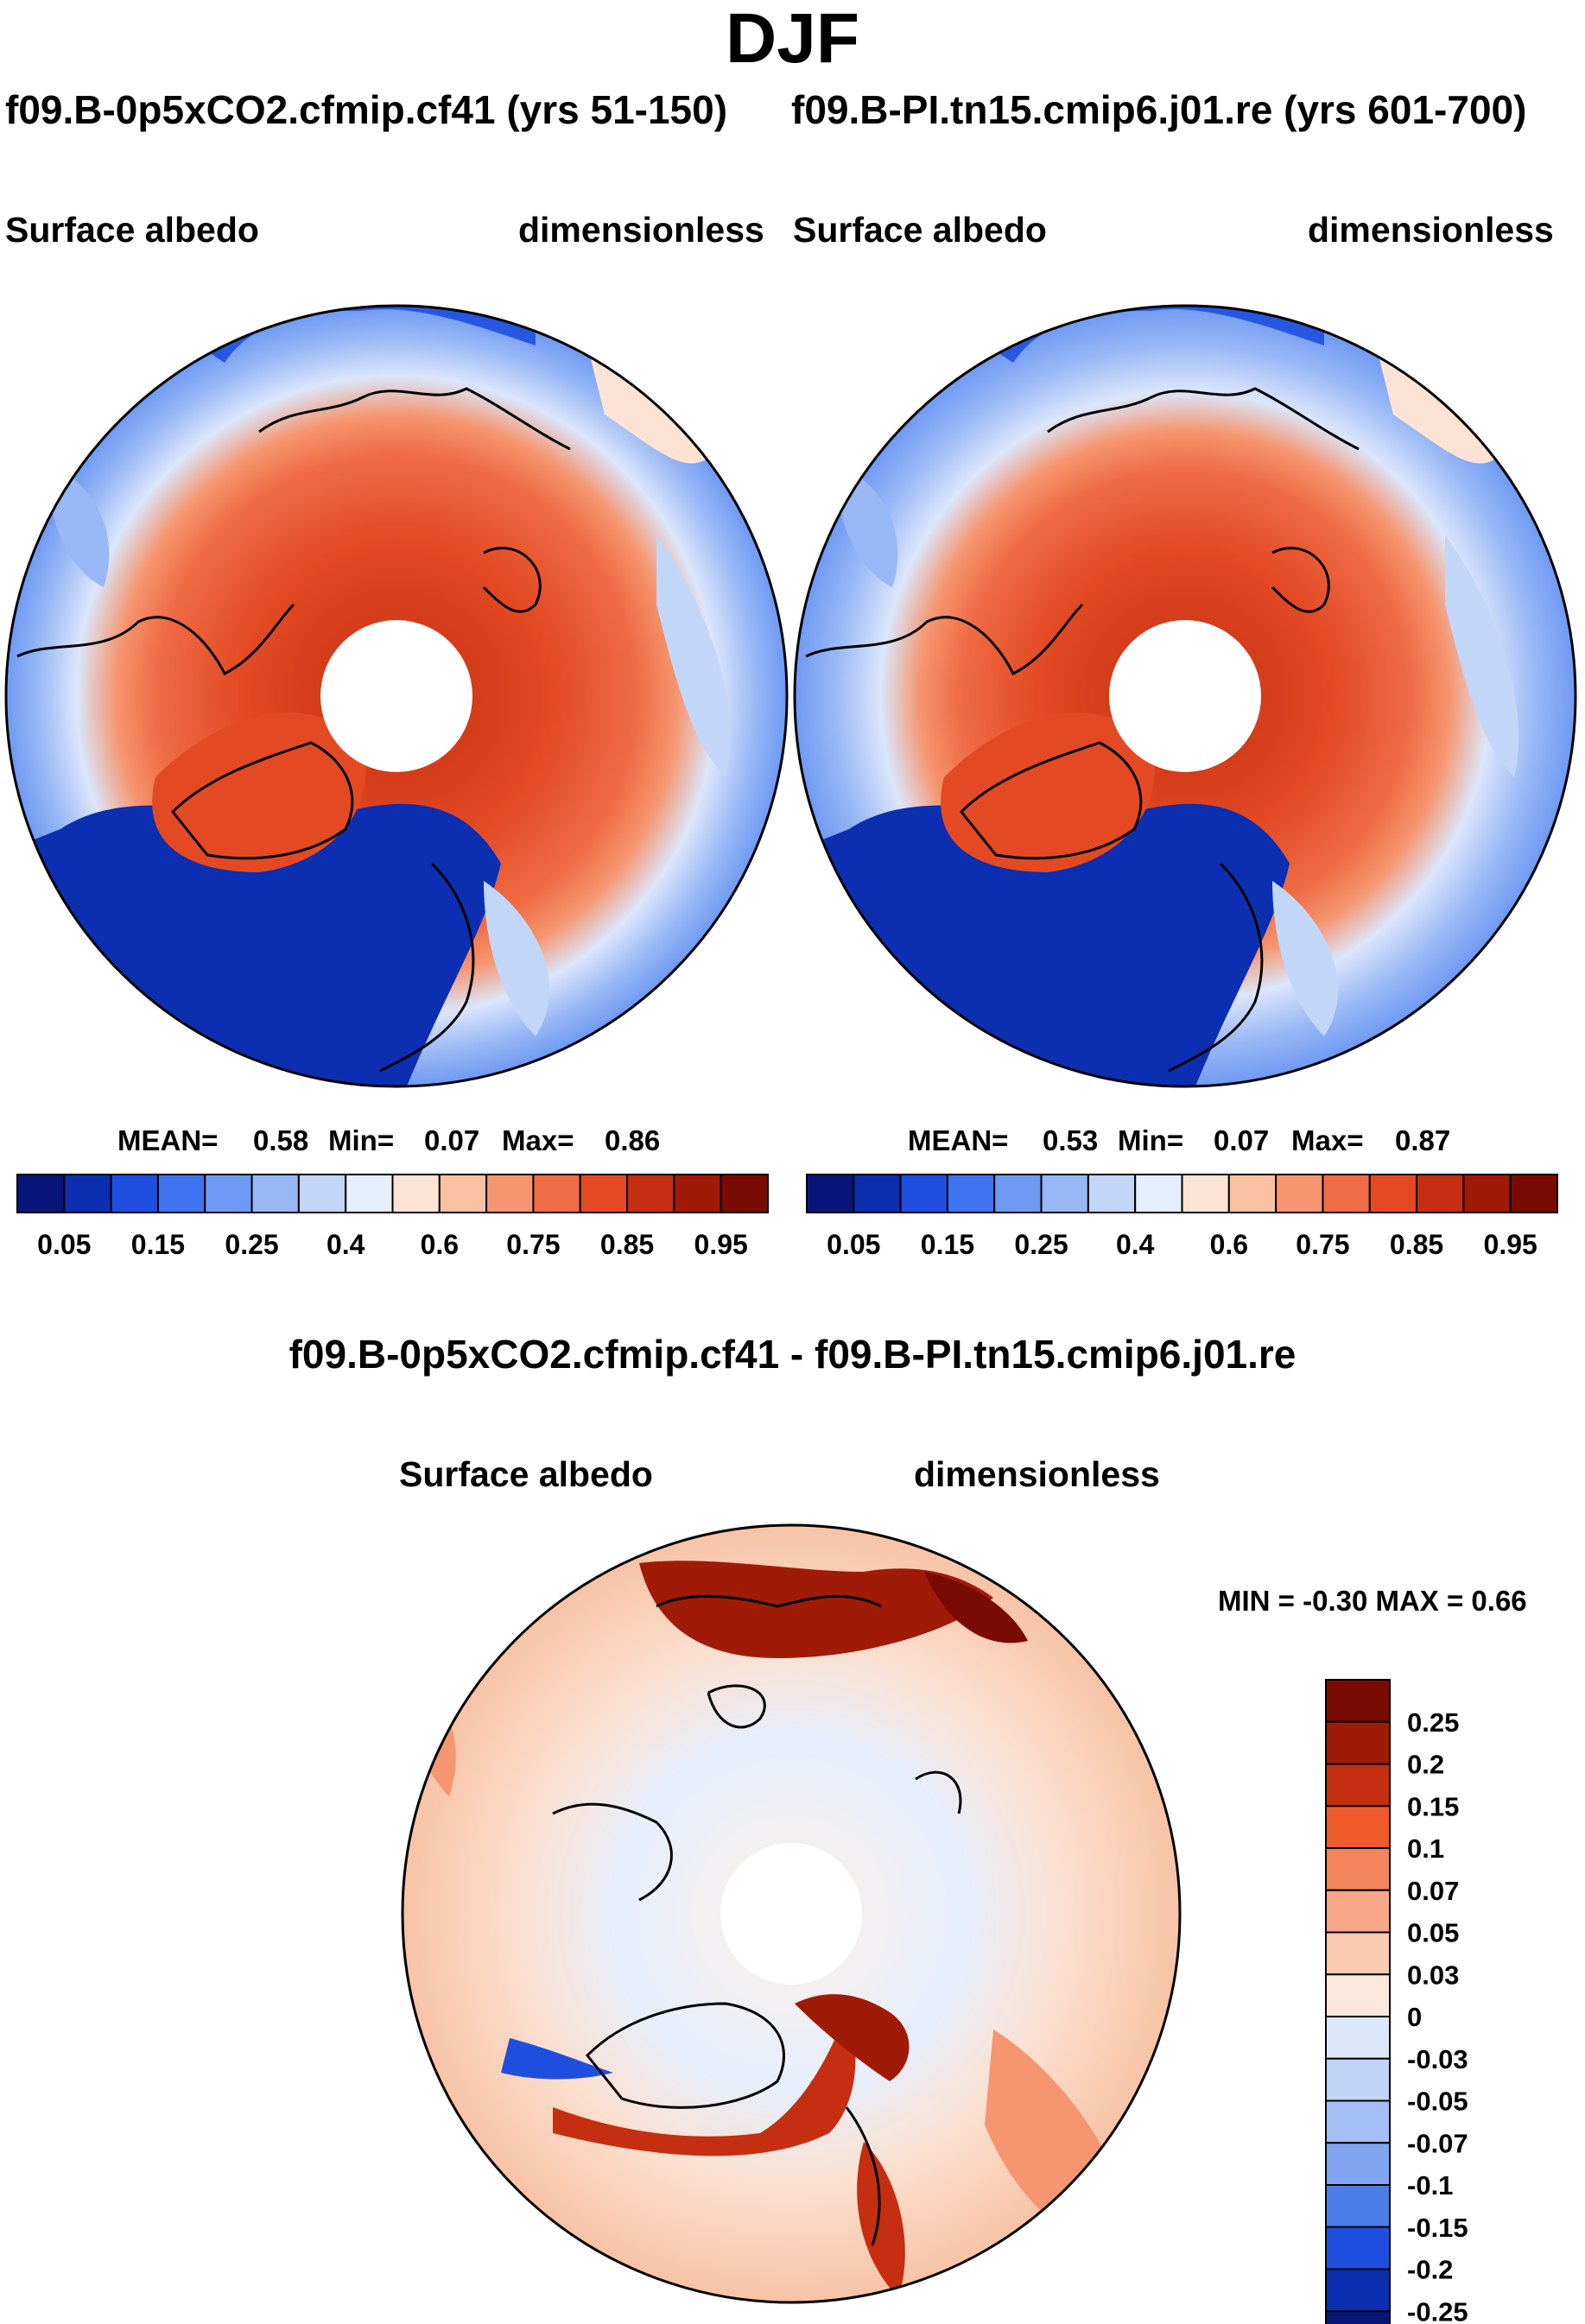 The width and height of the screenshot is (1585, 2324). Describe the element at coordinates (792, 39) in the screenshot. I see `figure-title: DJF` at that location.